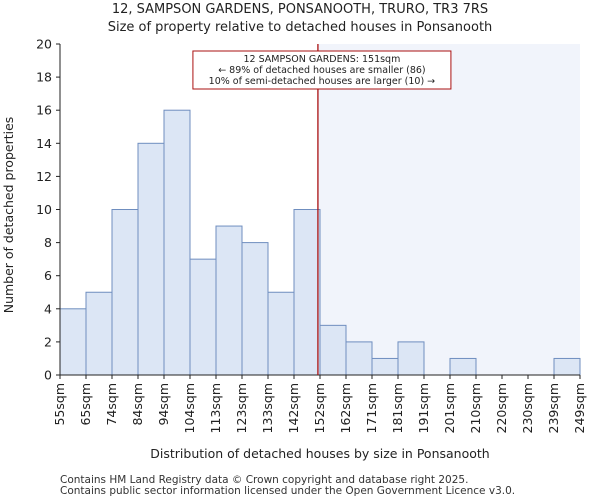  What do you see at coordinates (151, 259) in the screenshot?
I see `bar-84sqm` at bounding box center [151, 259].